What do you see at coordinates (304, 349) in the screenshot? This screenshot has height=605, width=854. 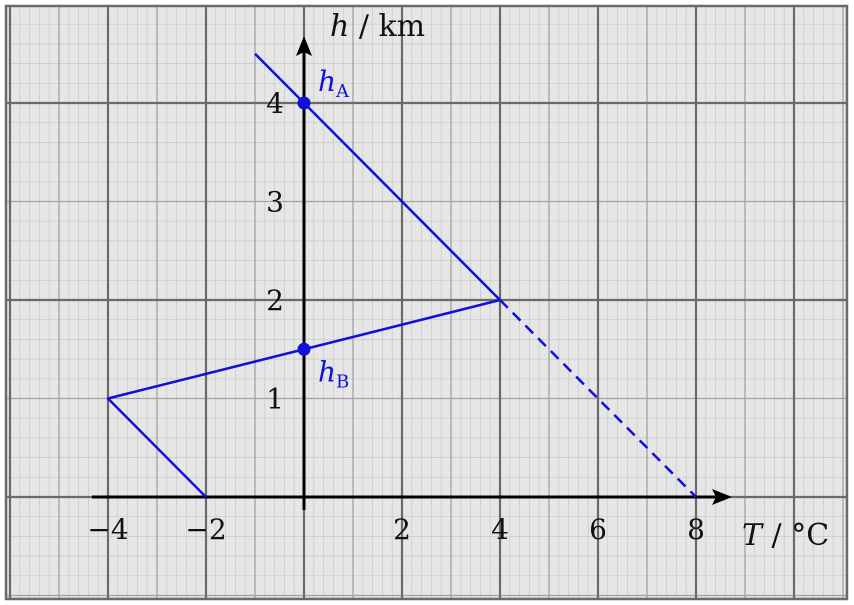 I see `data-point-hb` at bounding box center [304, 349].